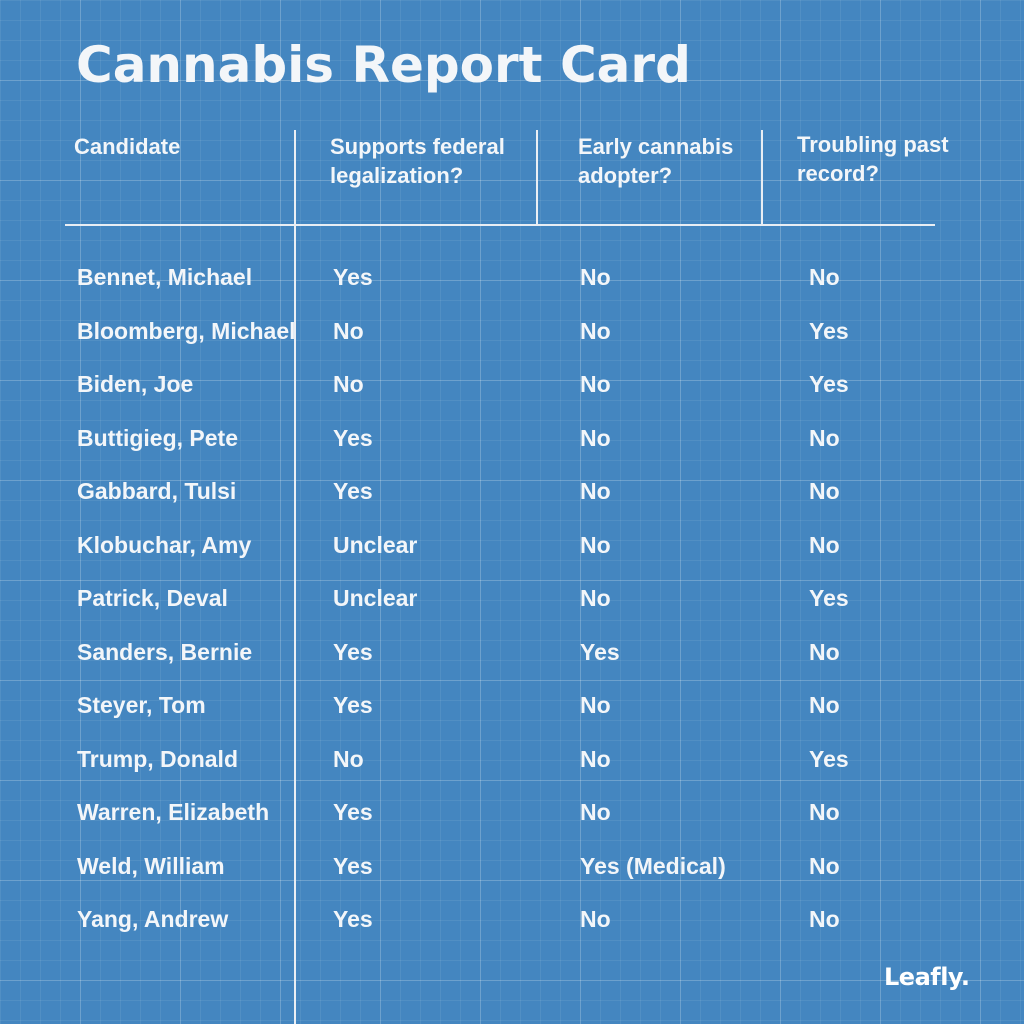 This screenshot has height=1024, width=1024. I want to click on header-federal-line2: legalization?, so click(397, 175).